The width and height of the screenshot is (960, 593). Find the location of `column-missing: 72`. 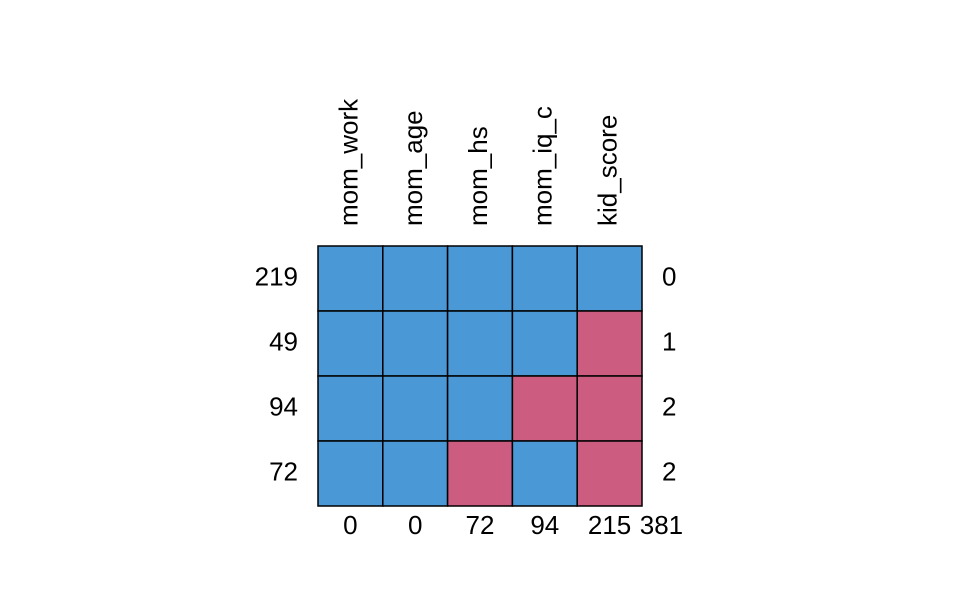

column-missing: 72 is located at coordinates (480, 525).